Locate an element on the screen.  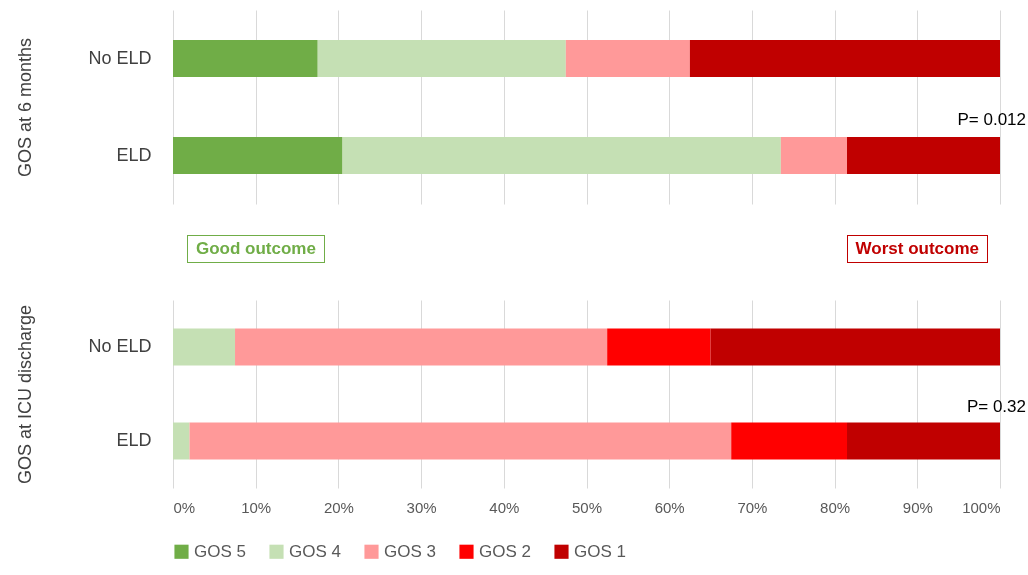
legend-label: GOS 5 is located at coordinates (220, 551).